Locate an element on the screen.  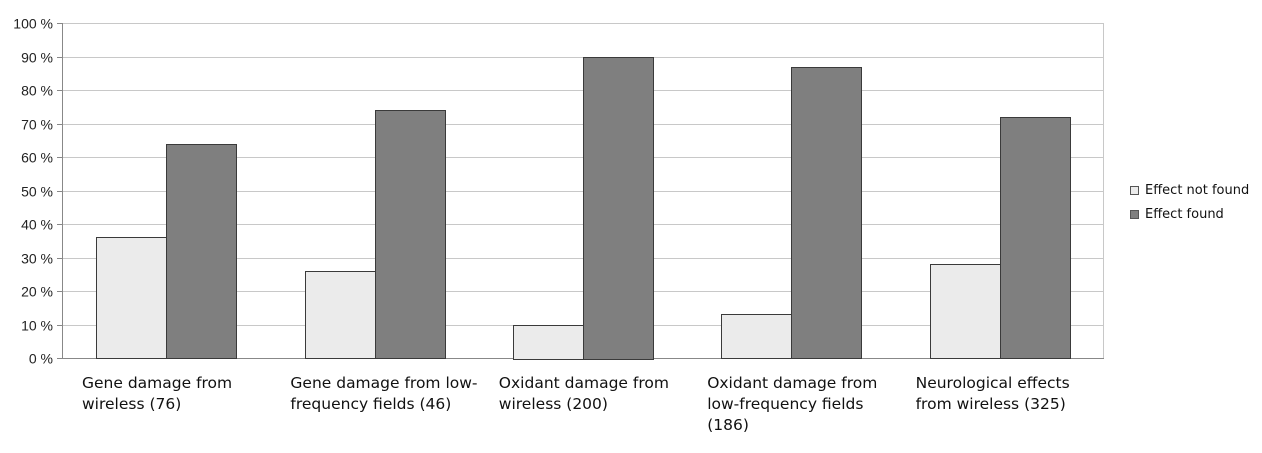
category-label: Oxidant damage from wireless (200) is located at coordinates (583, 393).